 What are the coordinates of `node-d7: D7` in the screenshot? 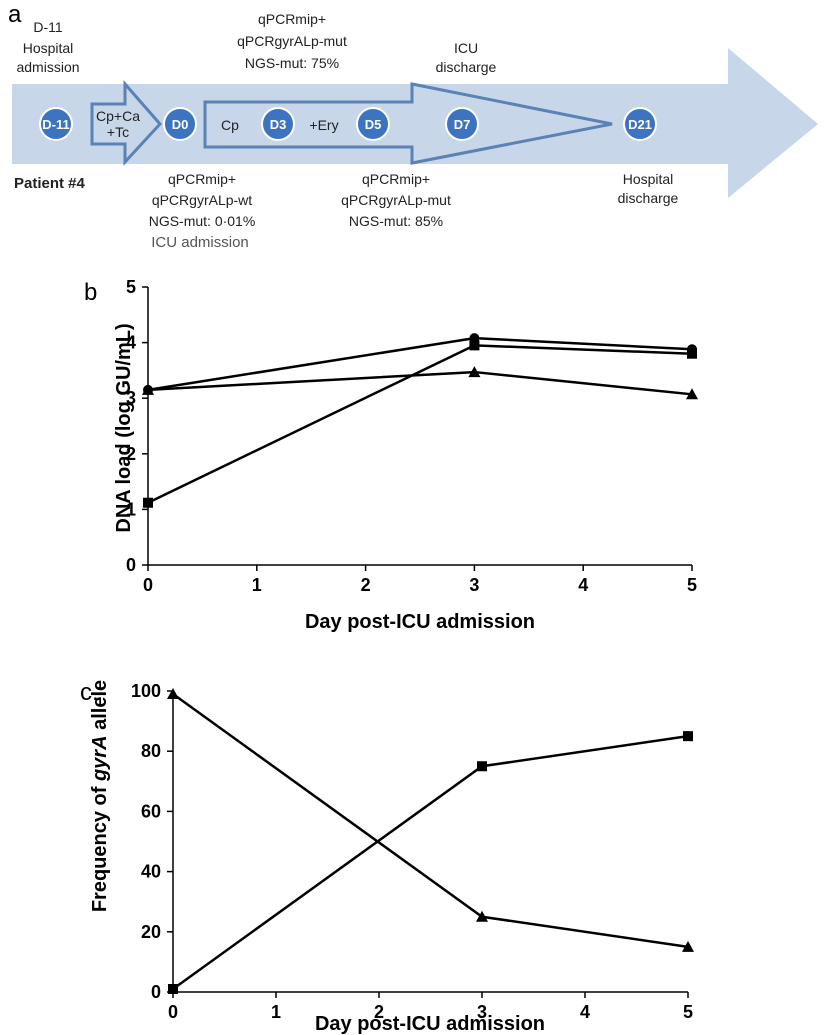 It's located at (462, 124).